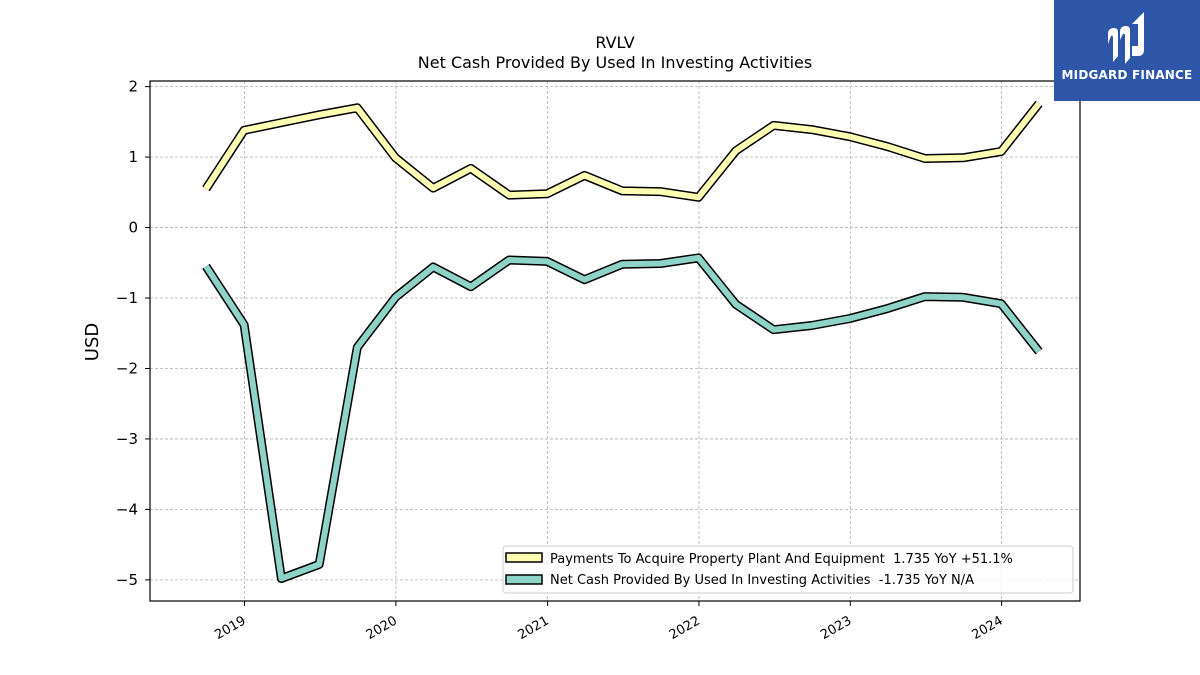  Describe the element at coordinates (987, 628) in the screenshot. I see `x-tick-label: 2024` at that location.